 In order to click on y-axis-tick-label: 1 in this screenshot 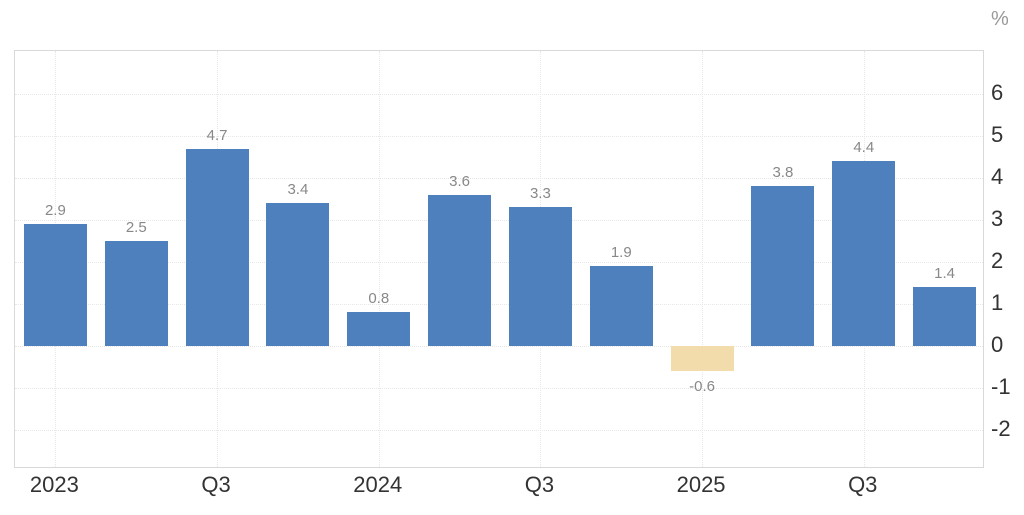, I will do `click(997, 302)`.